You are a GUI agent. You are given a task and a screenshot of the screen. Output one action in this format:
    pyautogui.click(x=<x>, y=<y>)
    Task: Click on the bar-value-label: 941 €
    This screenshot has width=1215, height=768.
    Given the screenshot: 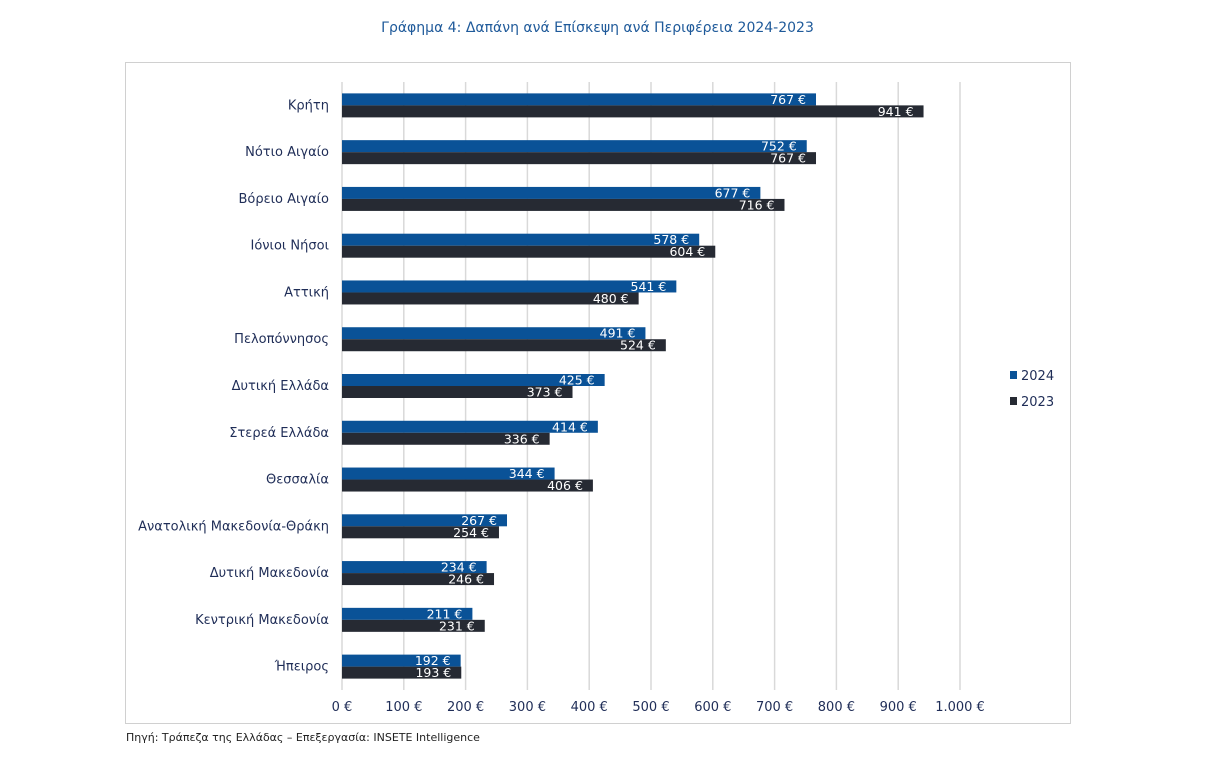 What is the action you would take?
    pyautogui.click(x=896, y=111)
    